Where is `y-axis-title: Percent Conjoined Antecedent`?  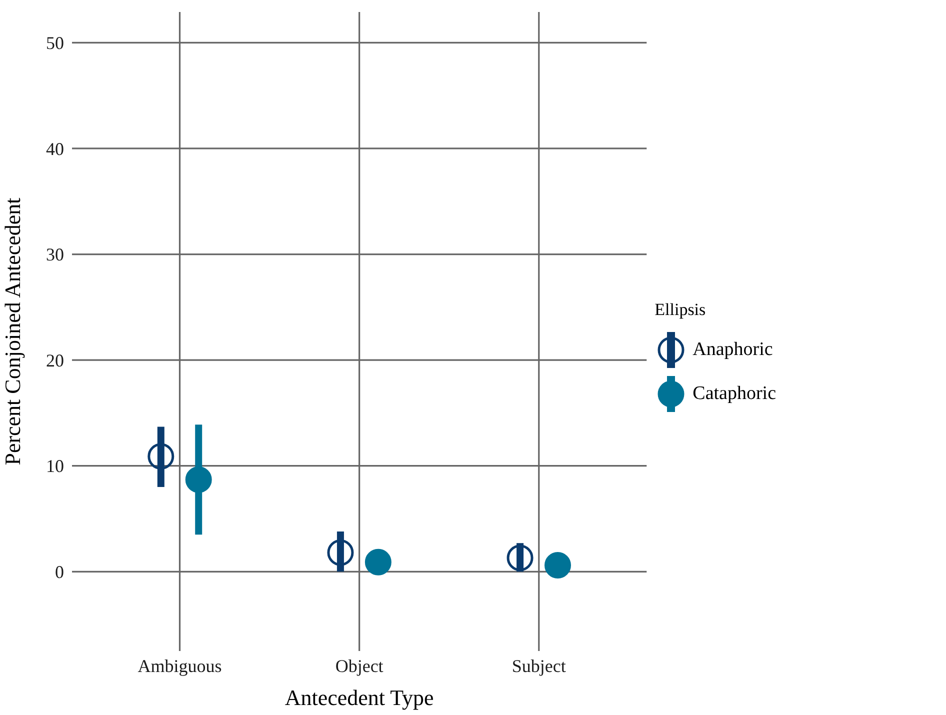
y-axis-title: Percent Conjoined Antecedent is located at coordinates (12, 332).